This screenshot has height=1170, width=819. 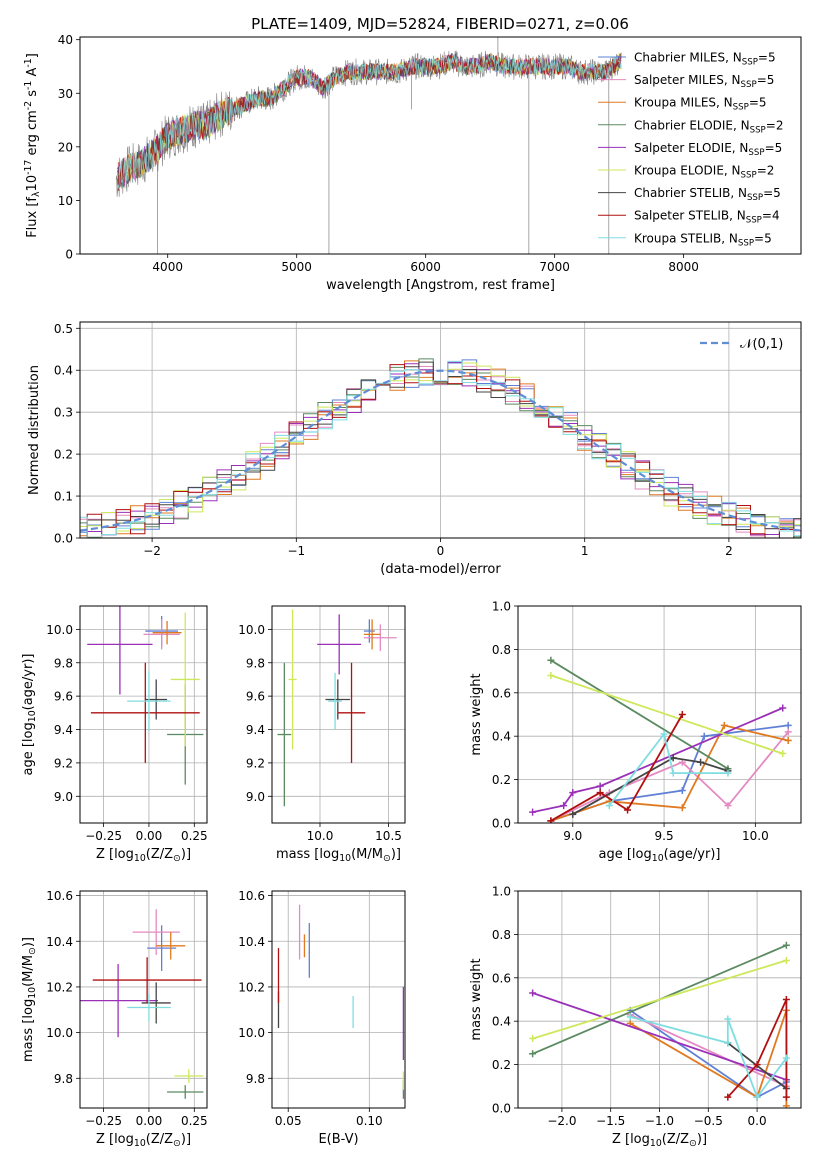 What do you see at coordinates (501, 607) in the screenshot?
I see `y-tick-label: 1.0` at bounding box center [501, 607].